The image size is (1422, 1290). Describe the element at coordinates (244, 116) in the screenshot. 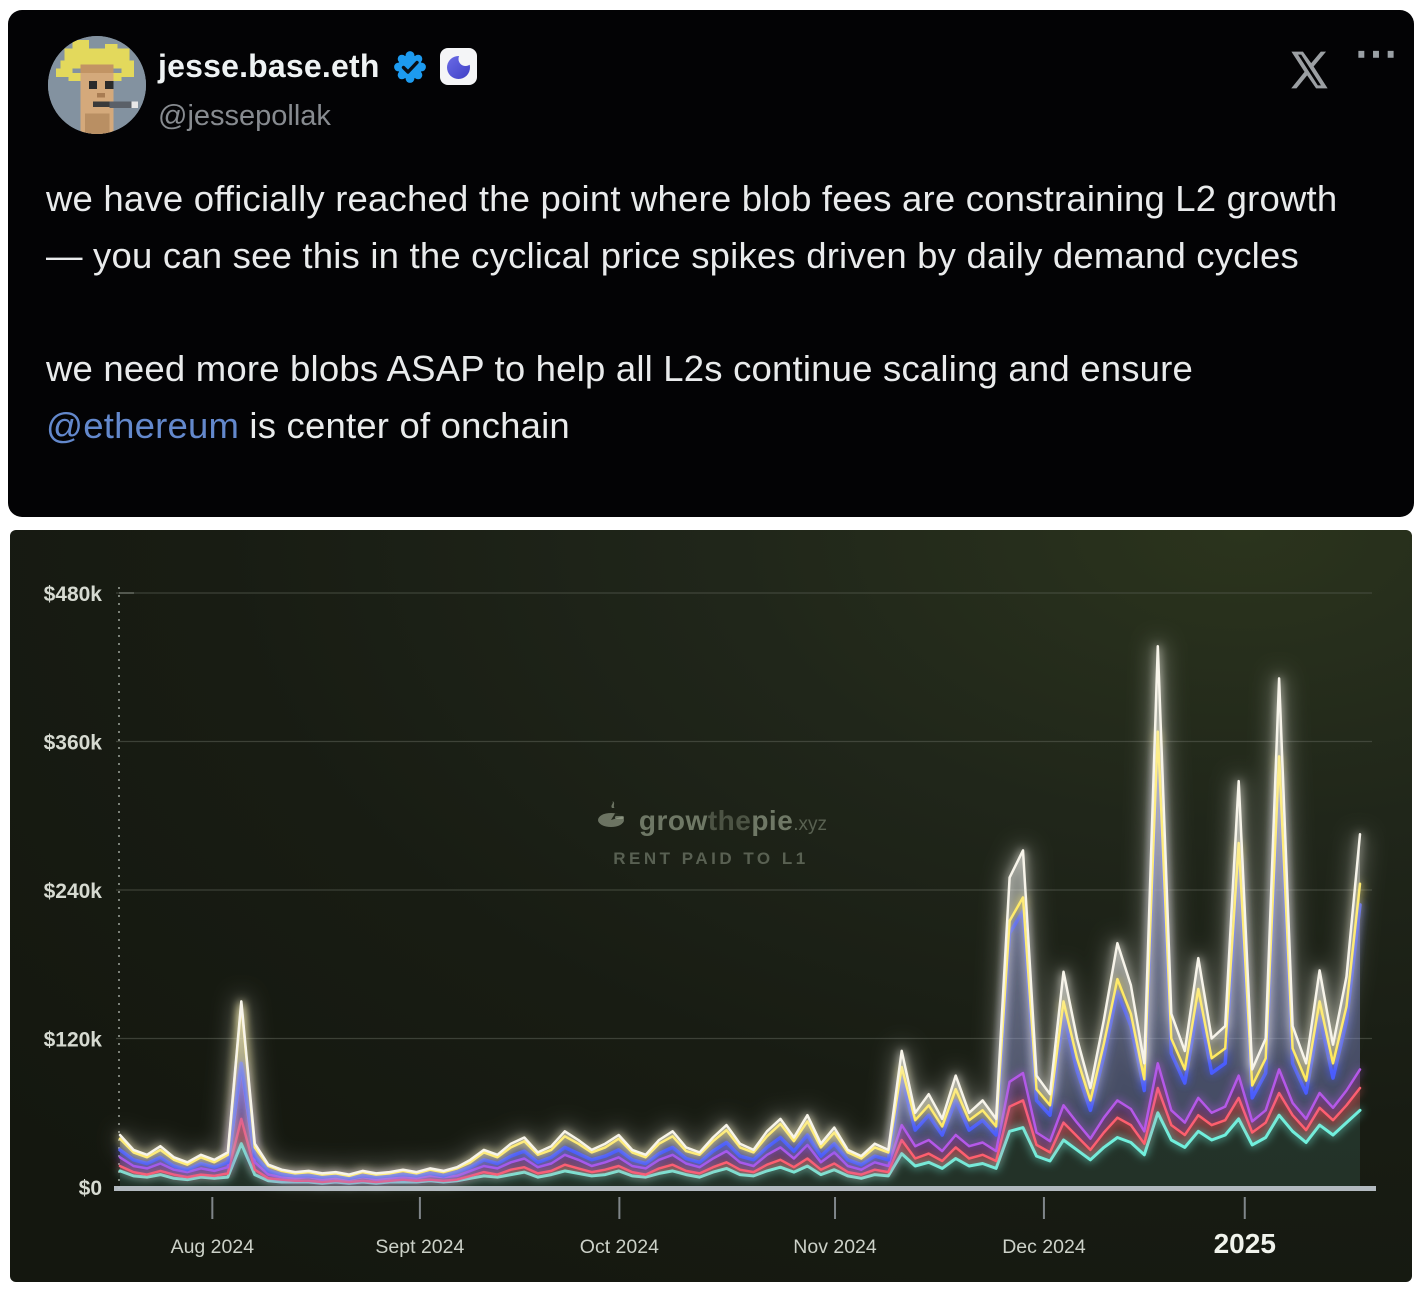

I see `handle: @jessepollak` at that location.